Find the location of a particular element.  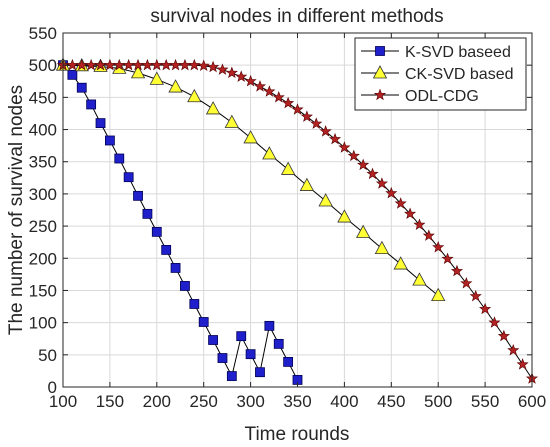

x-tick-label: 450 is located at coordinates (391, 401).